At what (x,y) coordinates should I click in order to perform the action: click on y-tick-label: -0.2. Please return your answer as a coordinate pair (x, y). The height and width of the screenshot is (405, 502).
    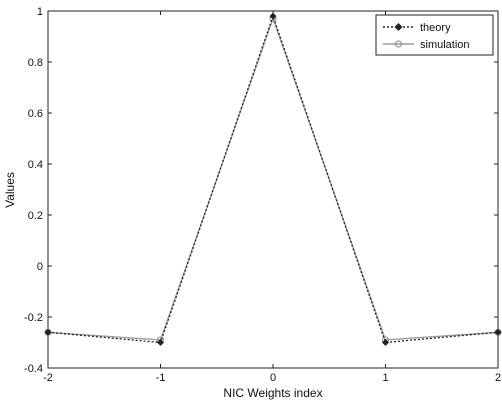
    Looking at the image, I should click on (33, 318).